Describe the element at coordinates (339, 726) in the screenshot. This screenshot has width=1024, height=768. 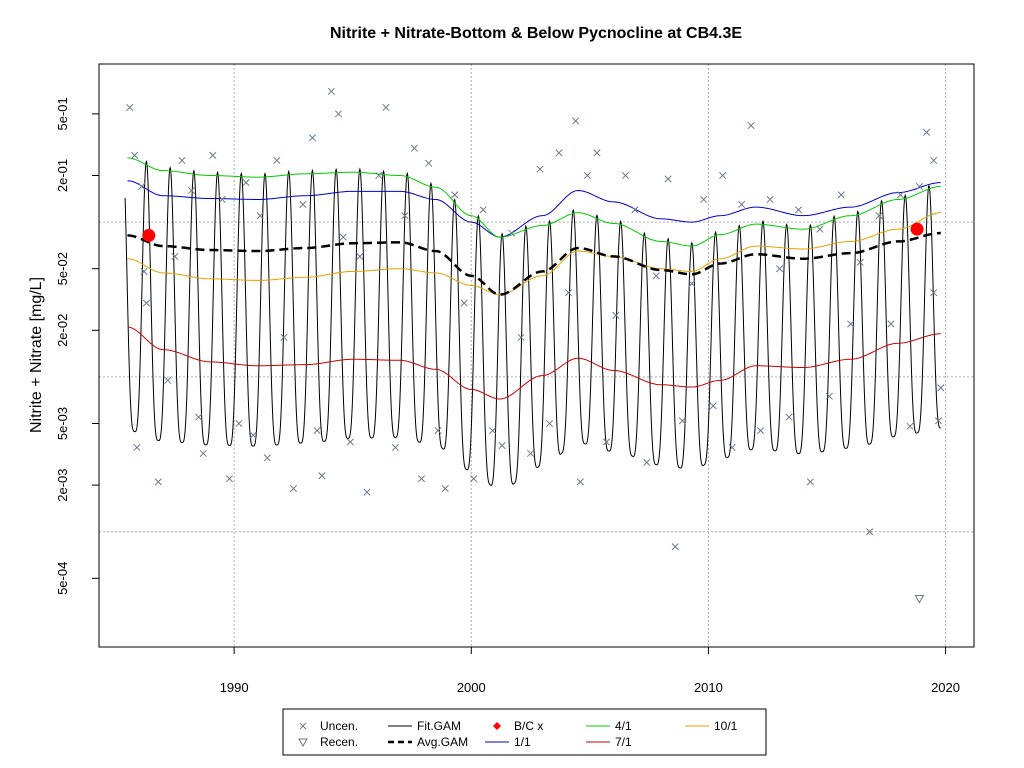
I see `legend-label: Uncen.` at that location.